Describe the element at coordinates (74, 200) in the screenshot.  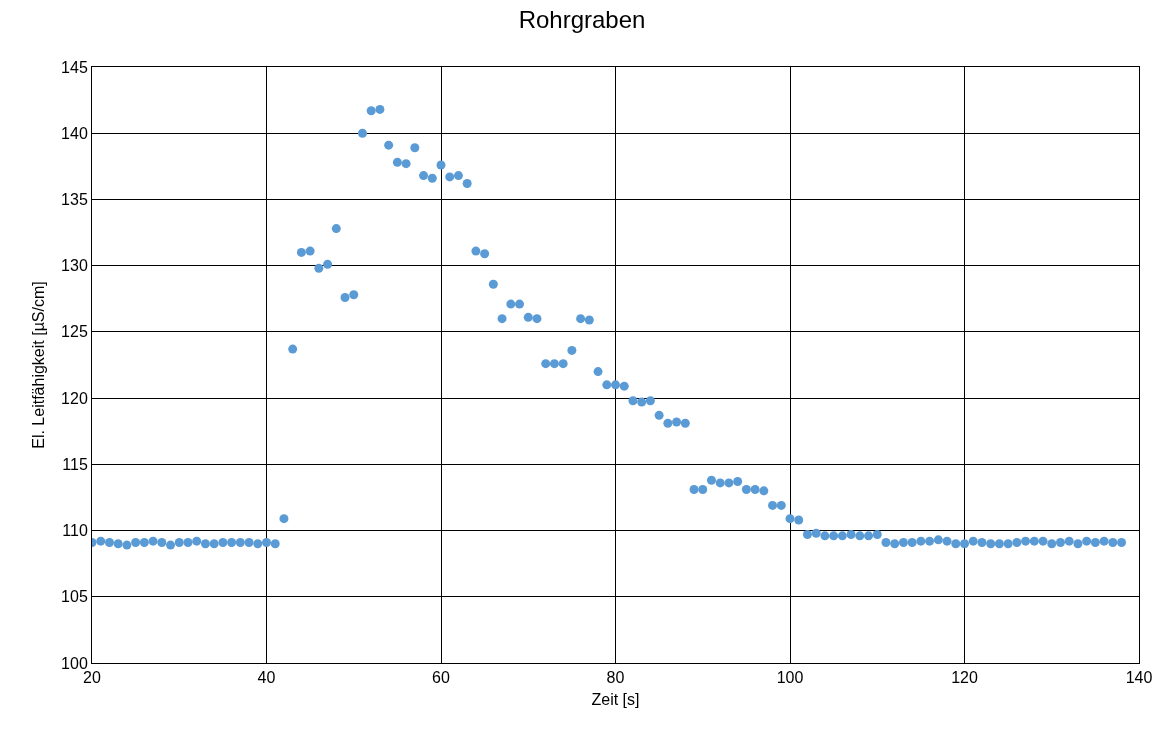
I see `y-tick-label: 135` at that location.